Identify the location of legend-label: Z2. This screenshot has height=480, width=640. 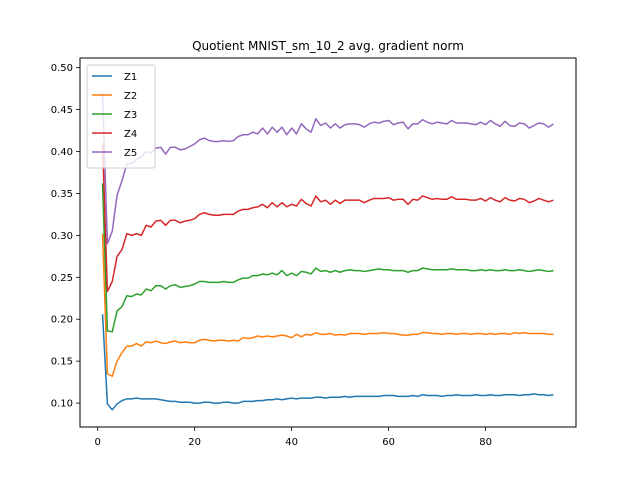
(130, 96).